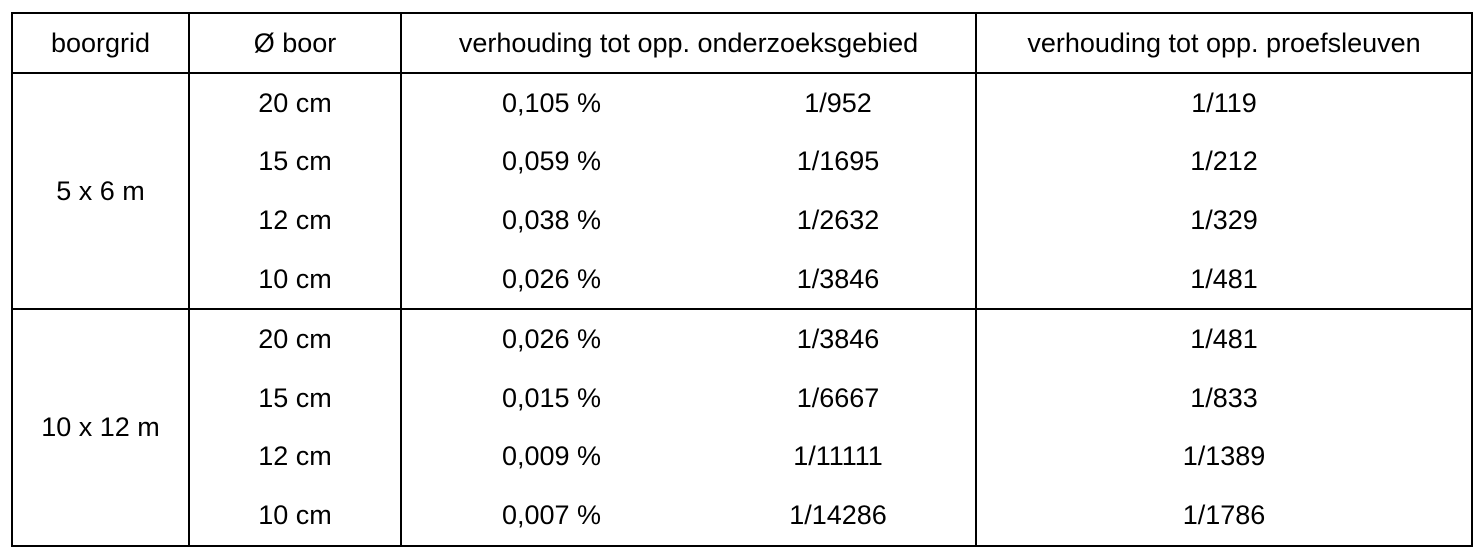 The height and width of the screenshot is (552, 1482). I want to click on sleuven-cell: 1/833, so click(1224, 397).